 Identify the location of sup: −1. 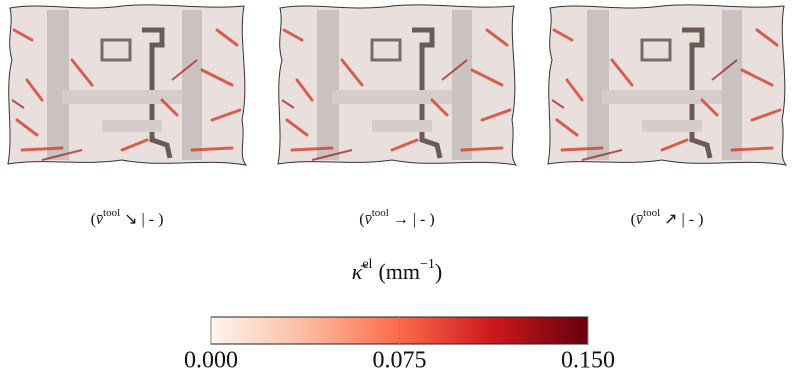
(427, 264).